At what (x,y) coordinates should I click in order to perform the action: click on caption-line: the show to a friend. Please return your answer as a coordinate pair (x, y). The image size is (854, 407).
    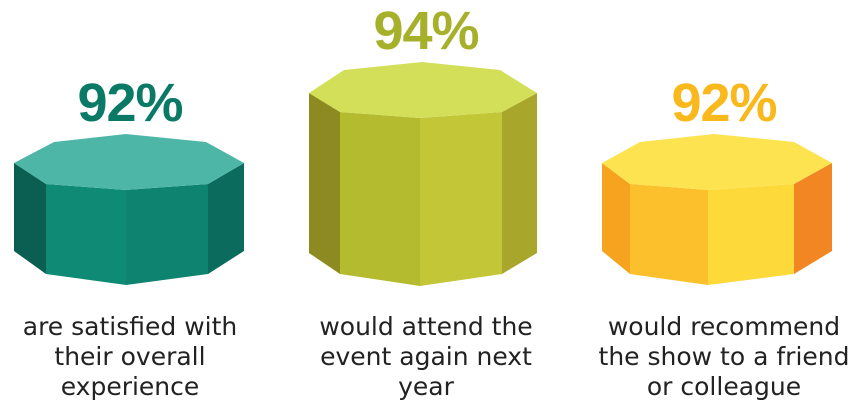
    Looking at the image, I should click on (724, 356).